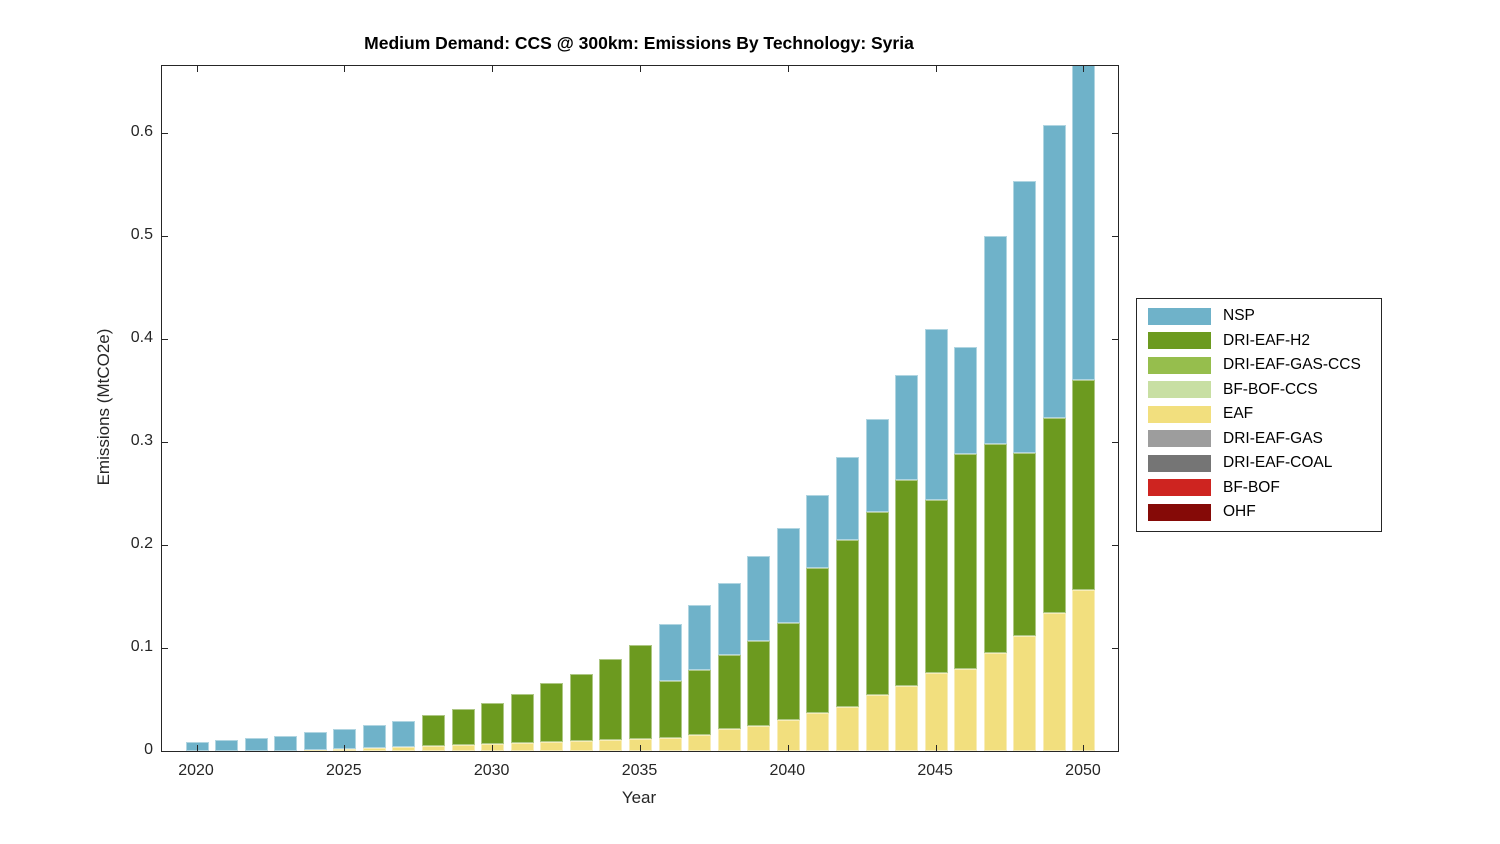 Image resolution: width=1500 pixels, height=844 pixels. I want to click on bar-2042-NSP, so click(847, 498).